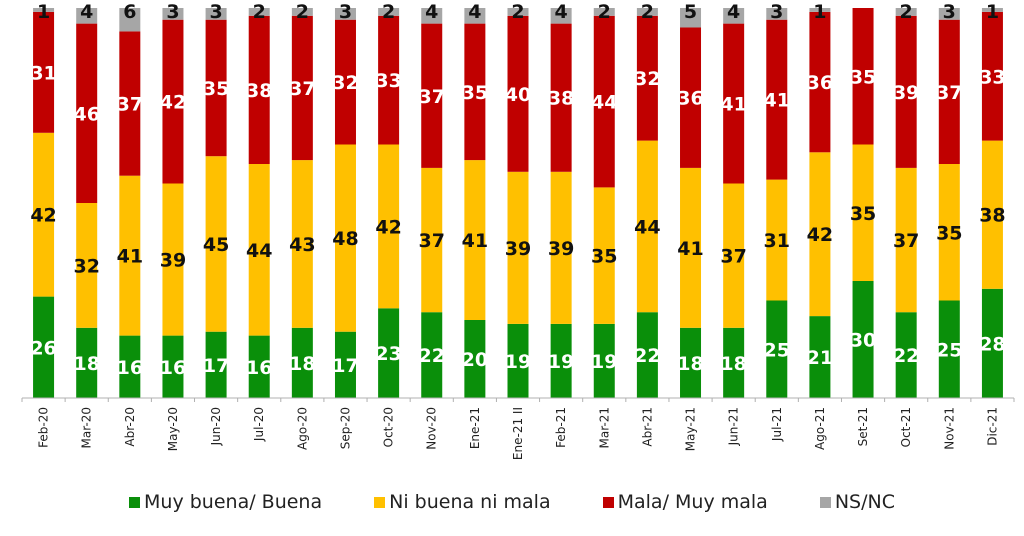 The image size is (1024, 536). Describe the element at coordinates (691, 429) in the screenshot. I see `x-tick-label: May-21` at that location.